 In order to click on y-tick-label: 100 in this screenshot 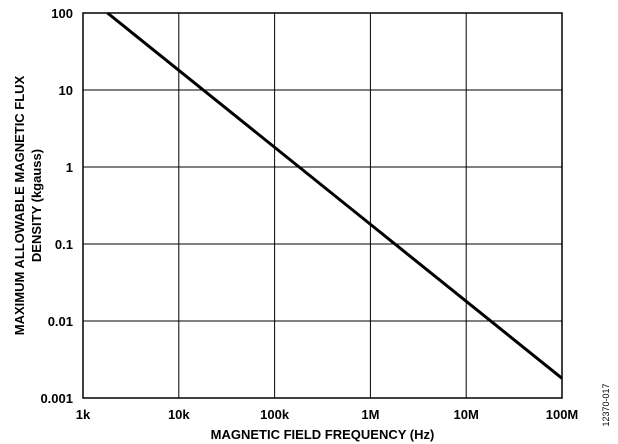, I will do `click(62, 13)`.